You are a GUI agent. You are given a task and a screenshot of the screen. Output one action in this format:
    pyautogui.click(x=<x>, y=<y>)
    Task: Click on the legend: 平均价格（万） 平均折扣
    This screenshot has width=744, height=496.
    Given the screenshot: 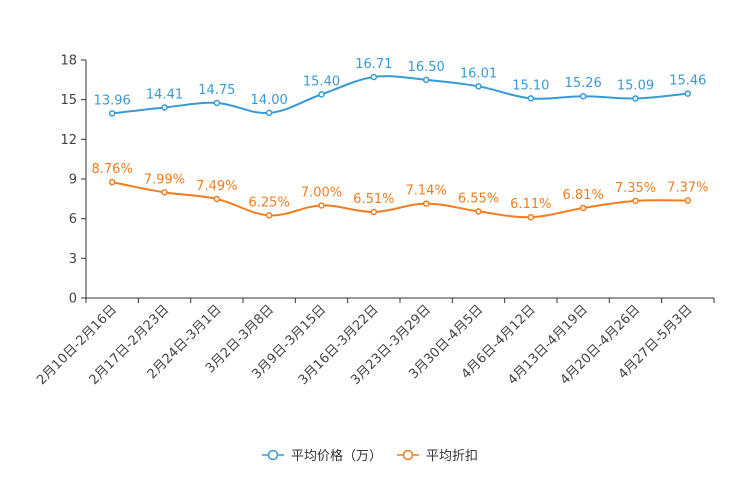 What is the action you would take?
    pyautogui.click(x=370, y=456)
    